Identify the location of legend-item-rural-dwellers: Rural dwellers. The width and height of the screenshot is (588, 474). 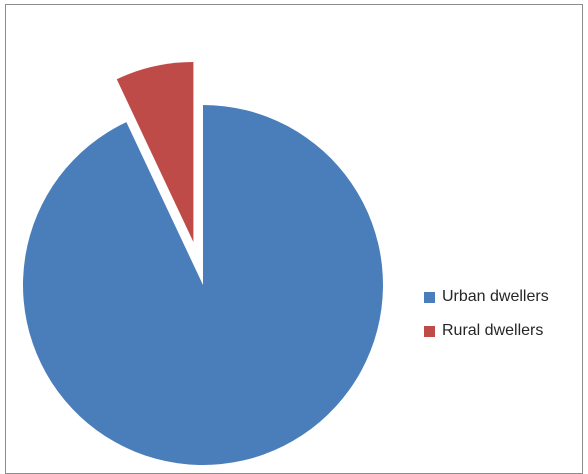
(486, 331).